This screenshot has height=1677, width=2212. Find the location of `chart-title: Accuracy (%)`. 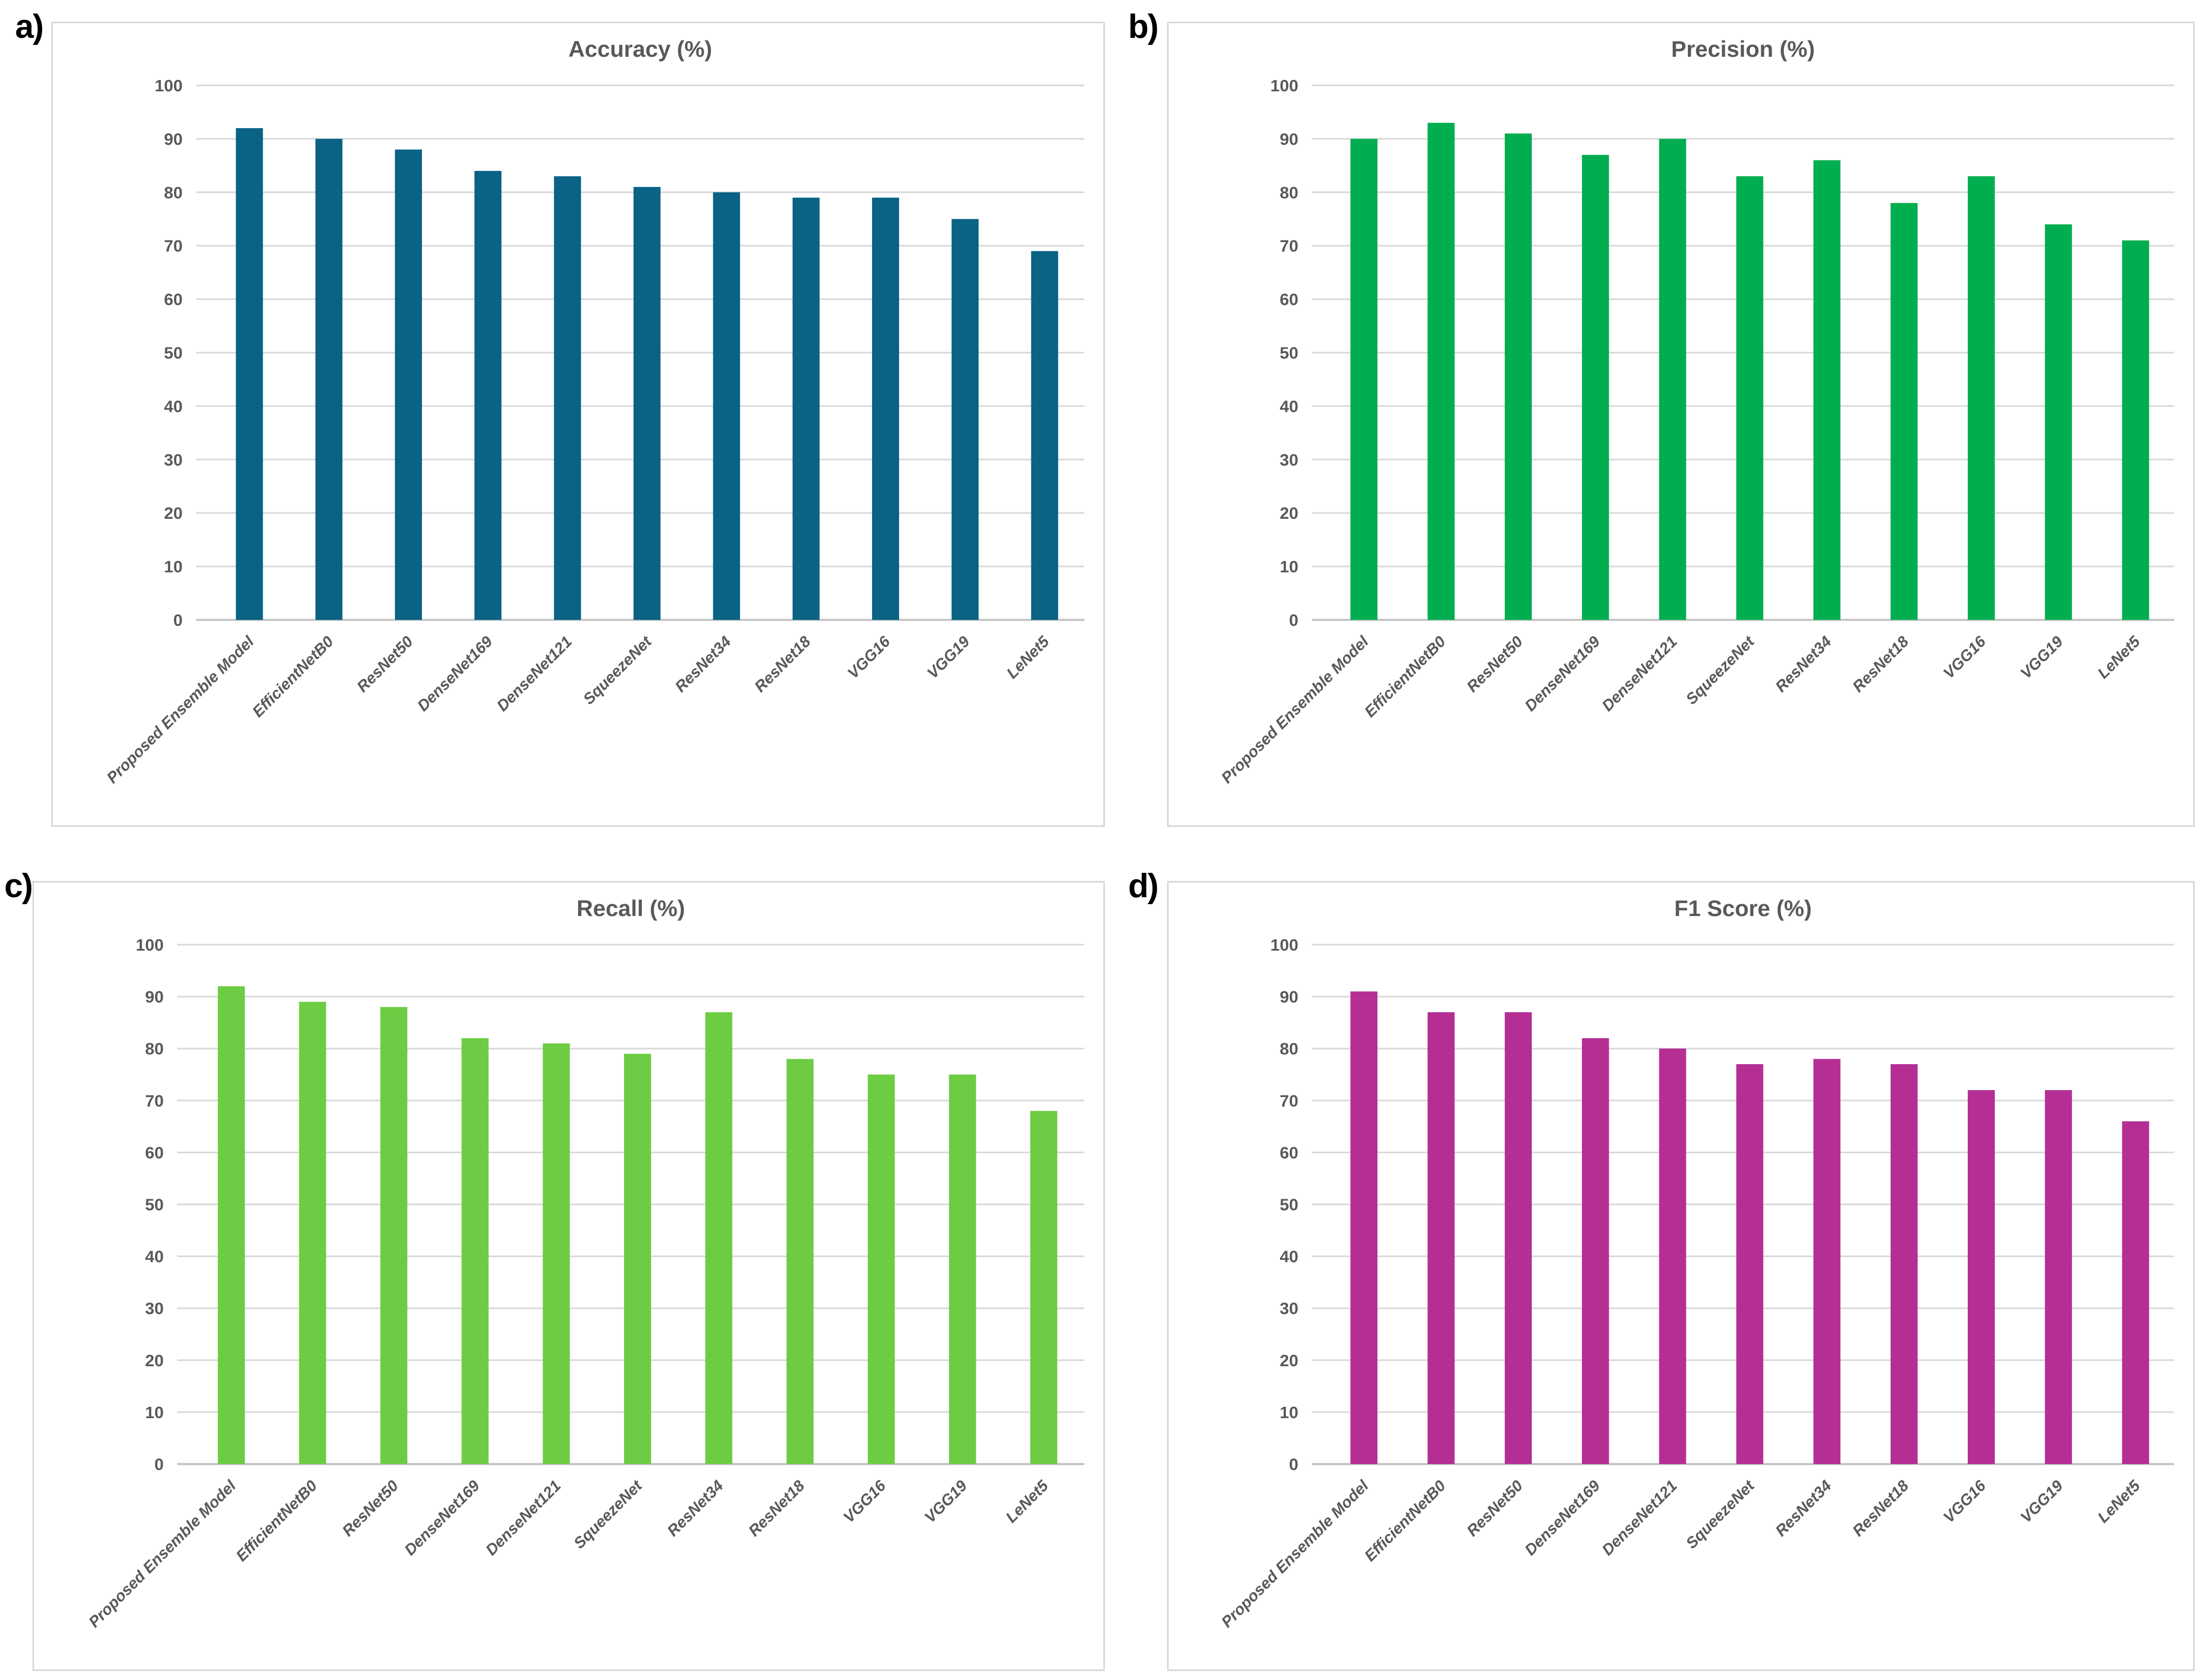

chart-title: Accuracy (%) is located at coordinates (640, 49).